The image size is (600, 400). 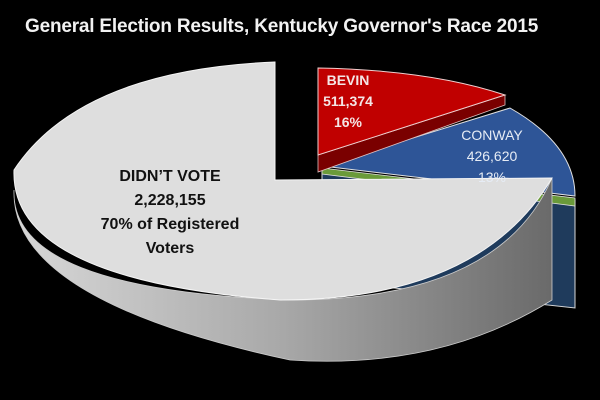 What do you see at coordinates (412, 111) in the screenshot?
I see `bevin-slice` at bounding box center [412, 111].